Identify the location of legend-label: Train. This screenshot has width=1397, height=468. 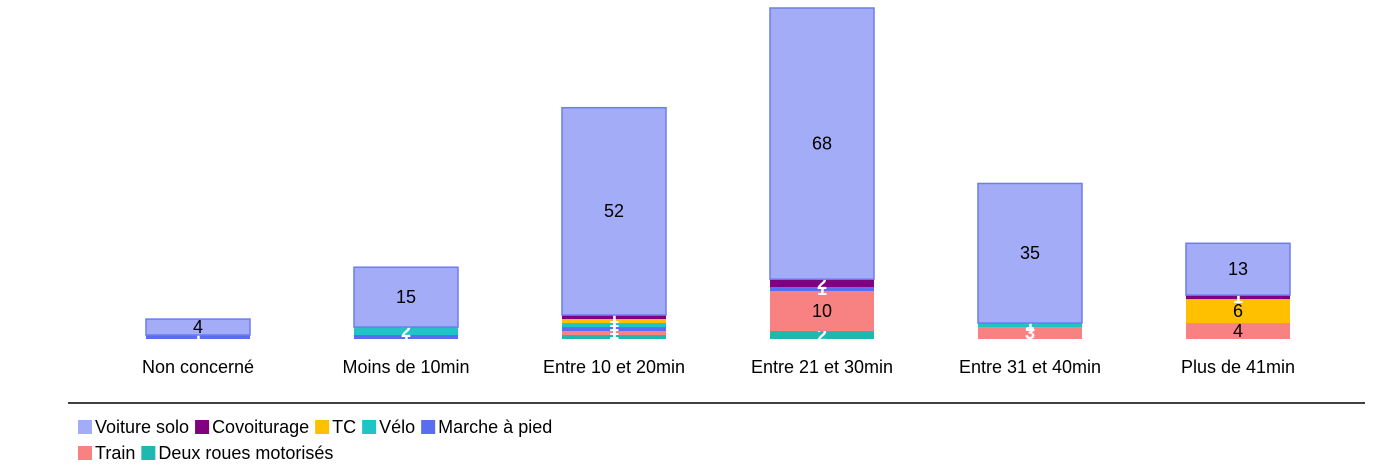
(115, 453).